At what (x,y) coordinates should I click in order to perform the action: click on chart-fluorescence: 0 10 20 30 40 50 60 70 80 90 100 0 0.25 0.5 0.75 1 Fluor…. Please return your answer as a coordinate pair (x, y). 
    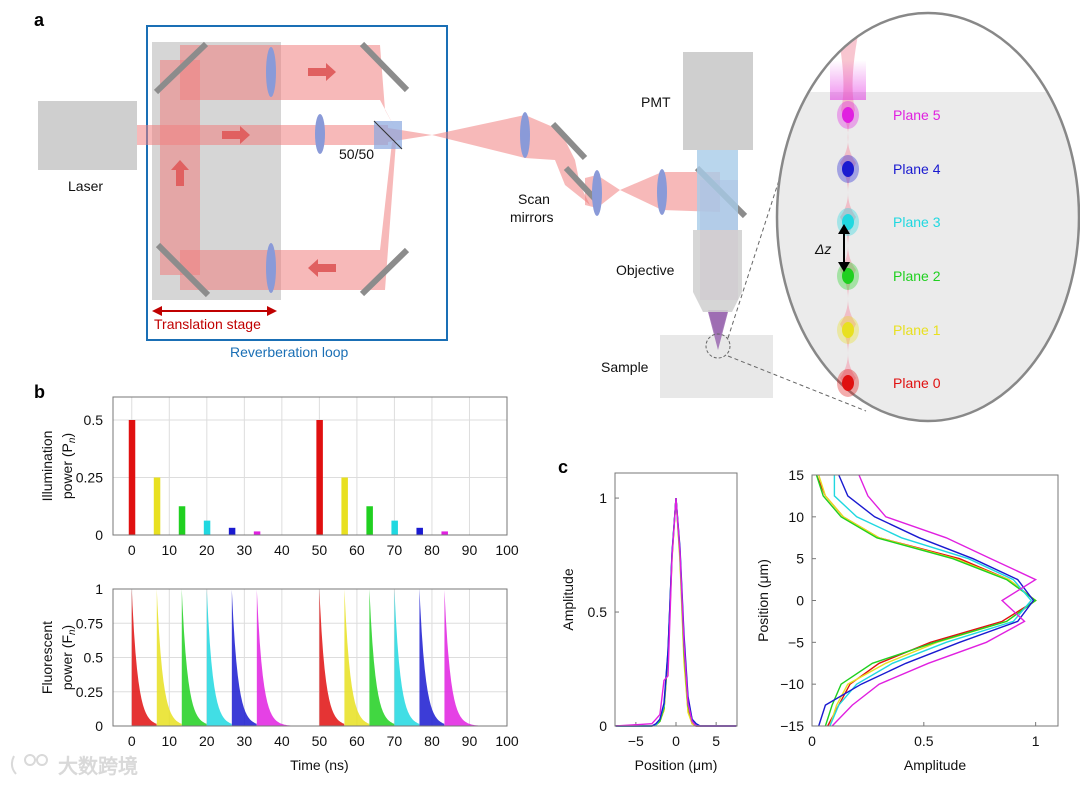
    Looking at the image, I should click on (279, 677).